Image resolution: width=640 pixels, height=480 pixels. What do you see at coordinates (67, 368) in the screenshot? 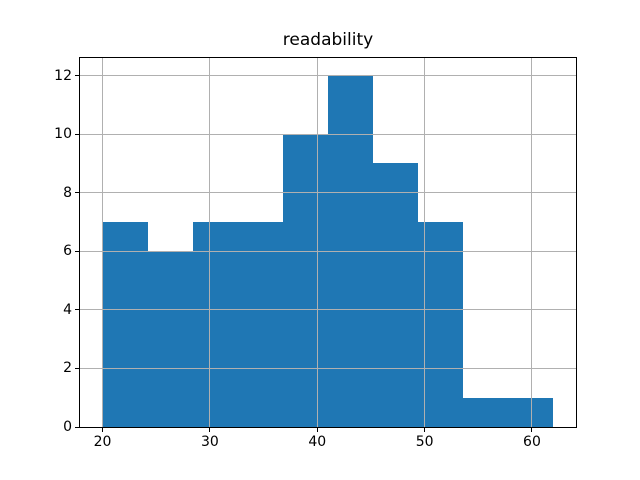
I see `y-tick-label: 2` at bounding box center [67, 368].